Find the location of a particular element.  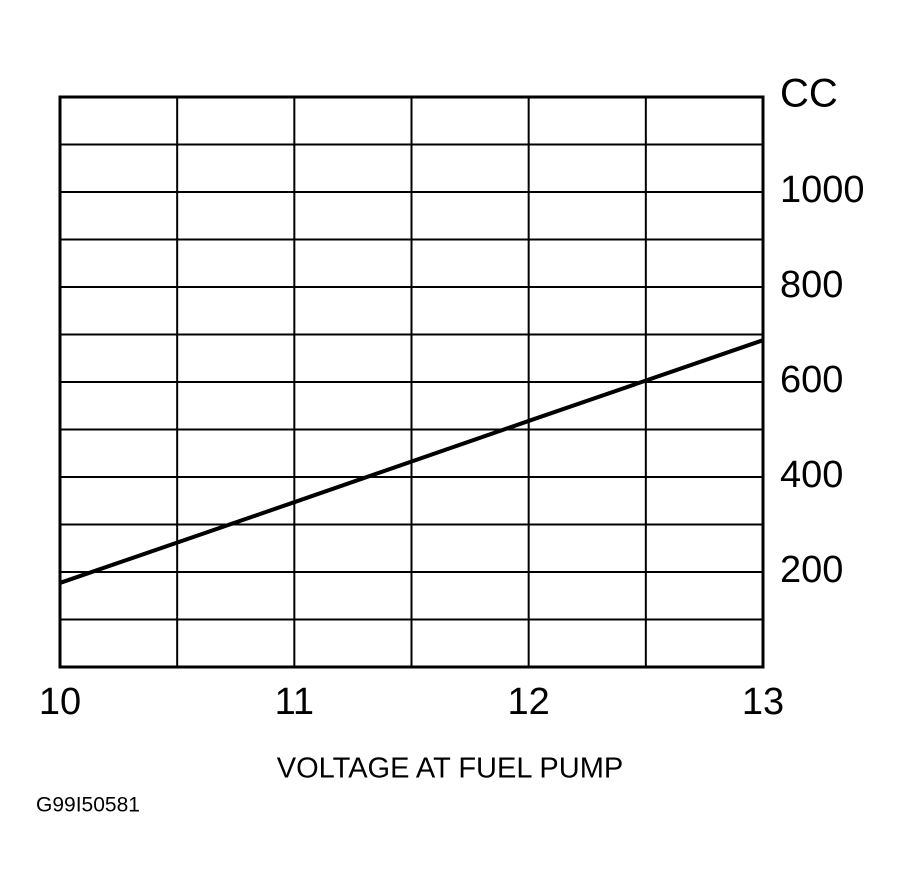

y-tick-label: 1000 is located at coordinates (822, 190).